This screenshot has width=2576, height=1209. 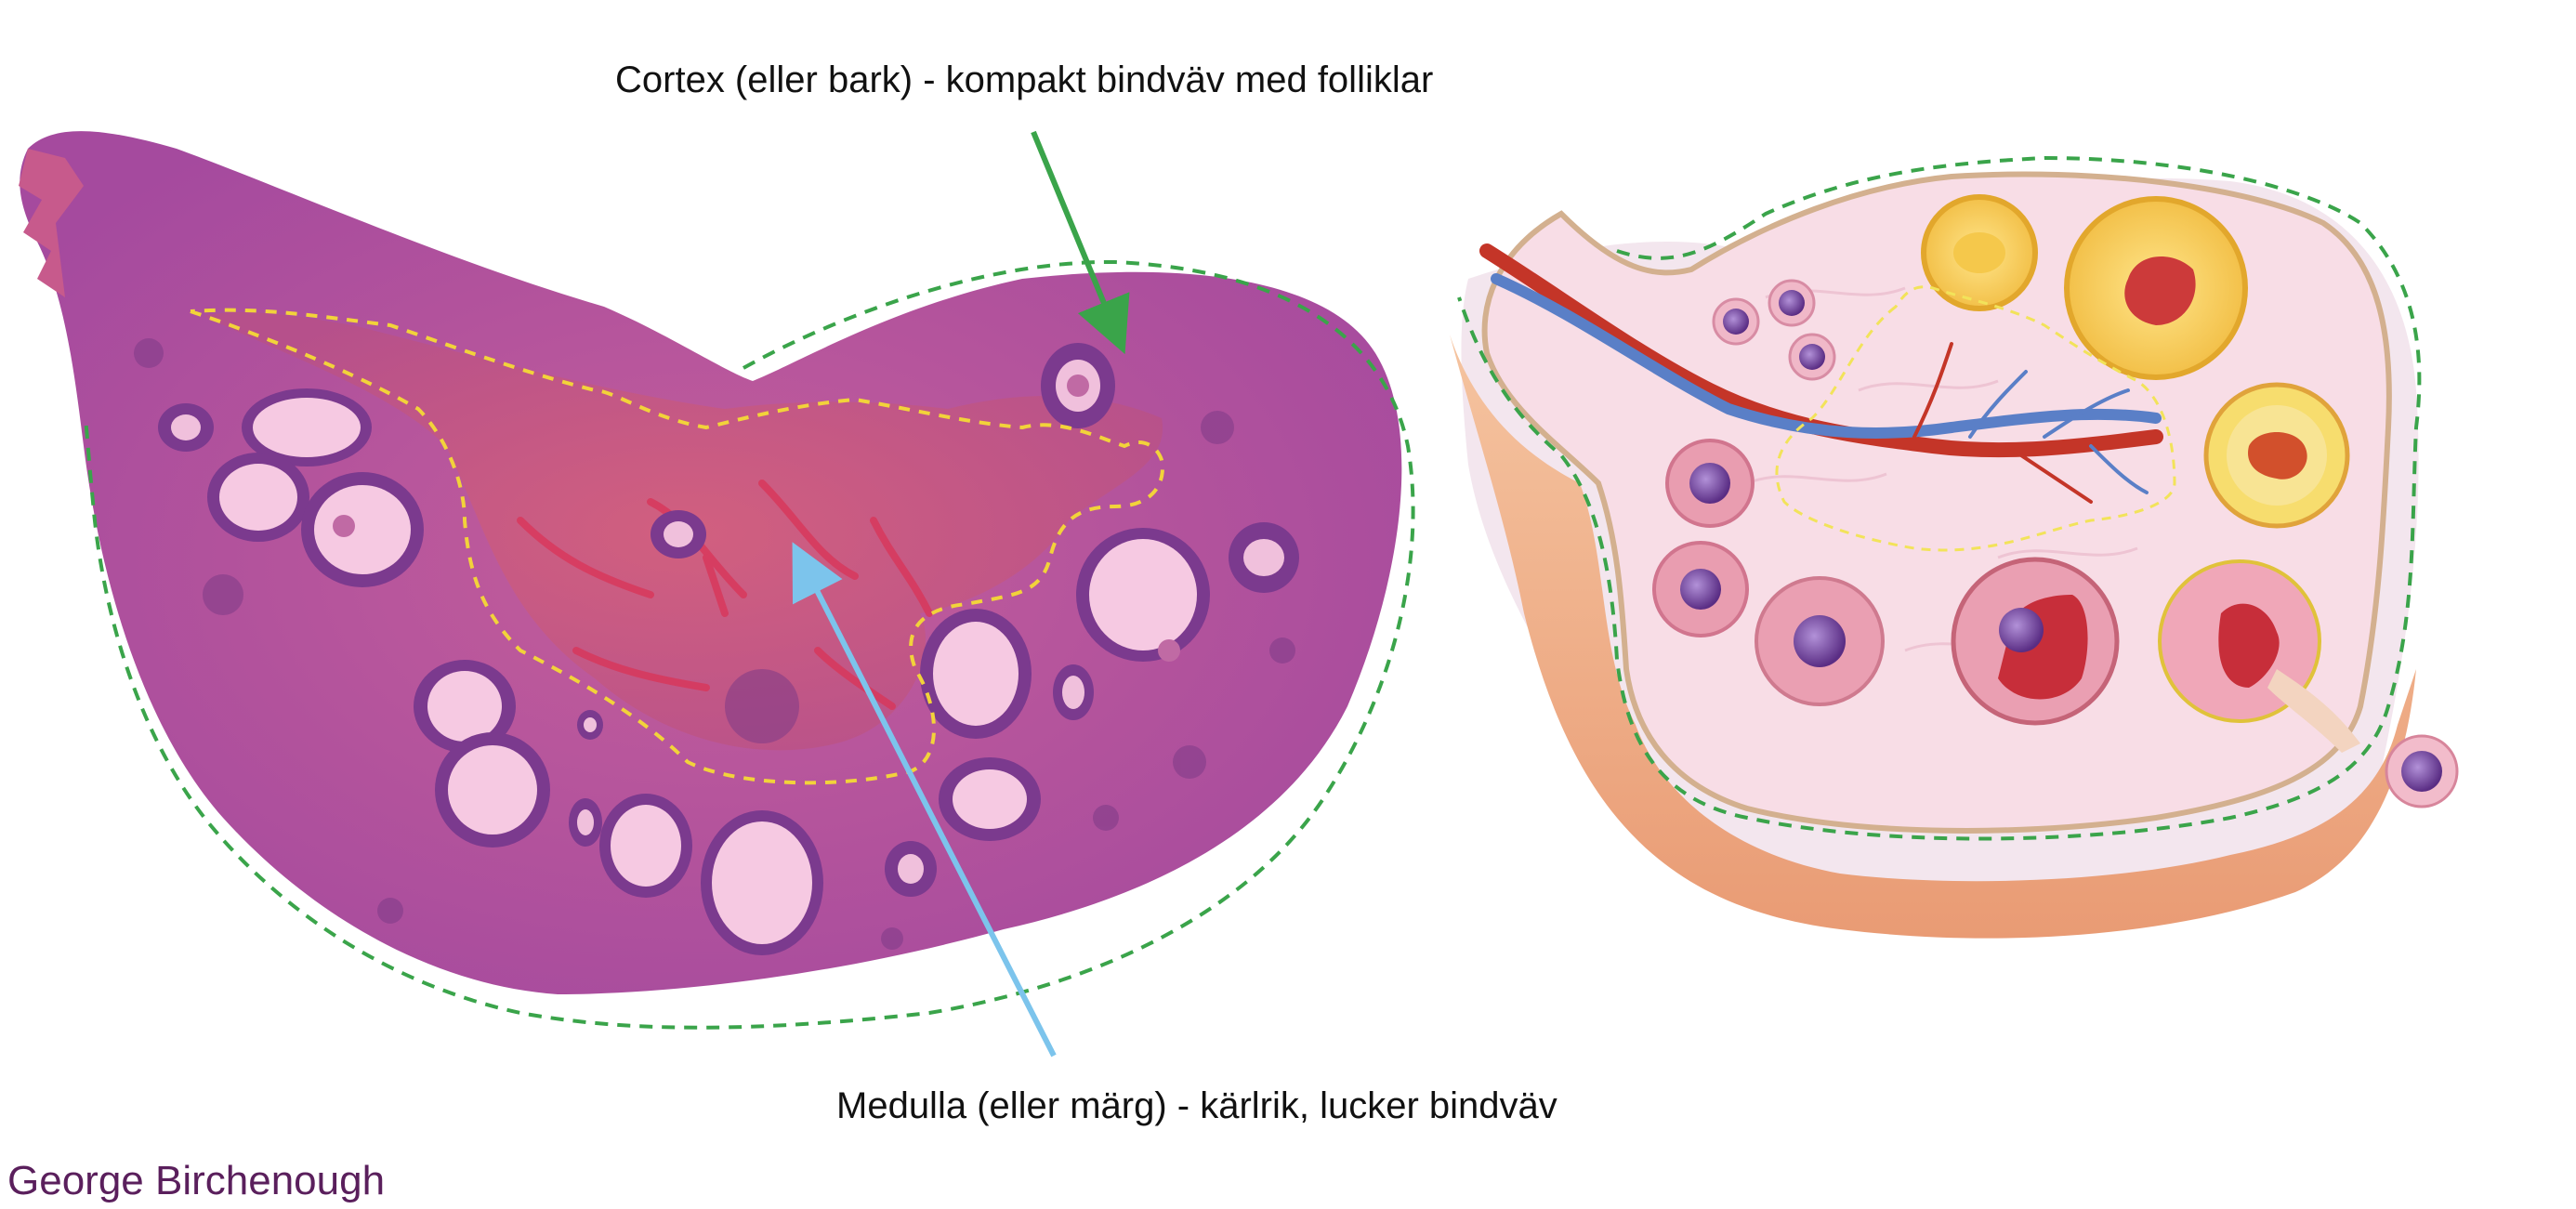 I want to click on corpus-luteum-large, so click(x=2156, y=288).